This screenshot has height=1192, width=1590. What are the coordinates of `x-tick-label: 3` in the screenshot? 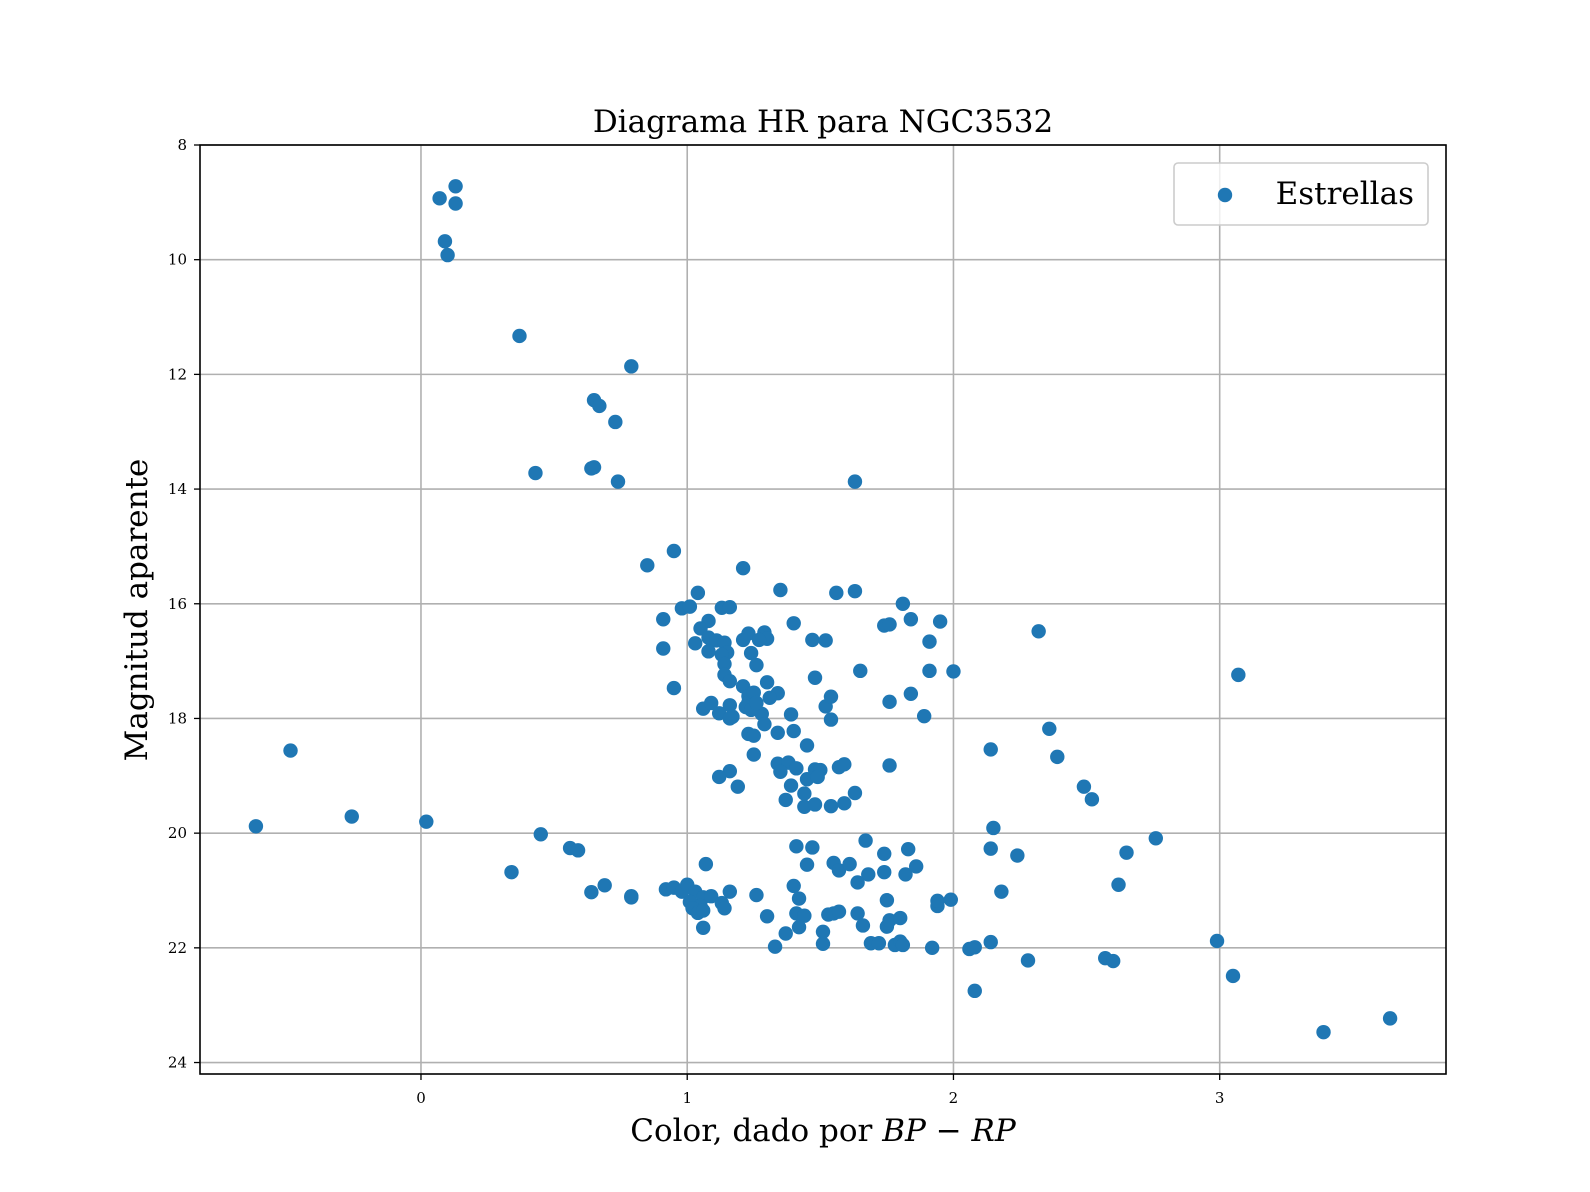 It's located at (1220, 1098).